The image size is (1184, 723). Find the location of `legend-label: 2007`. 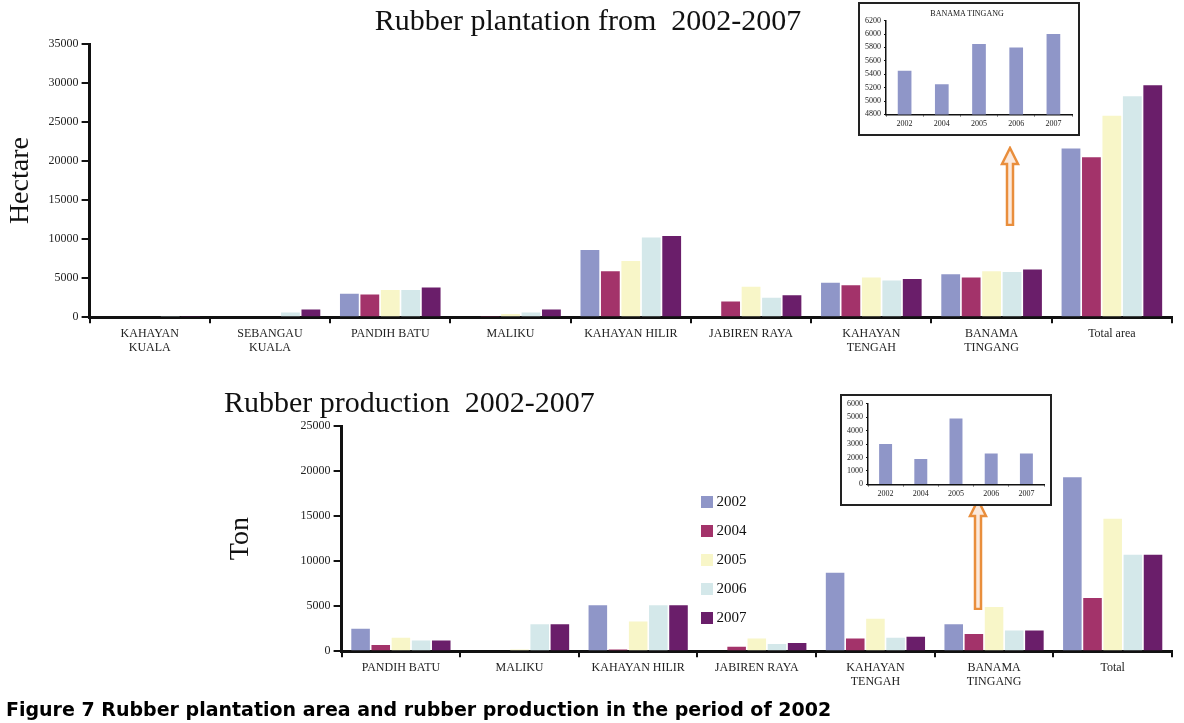

legend-label: 2007 is located at coordinates (731, 618).